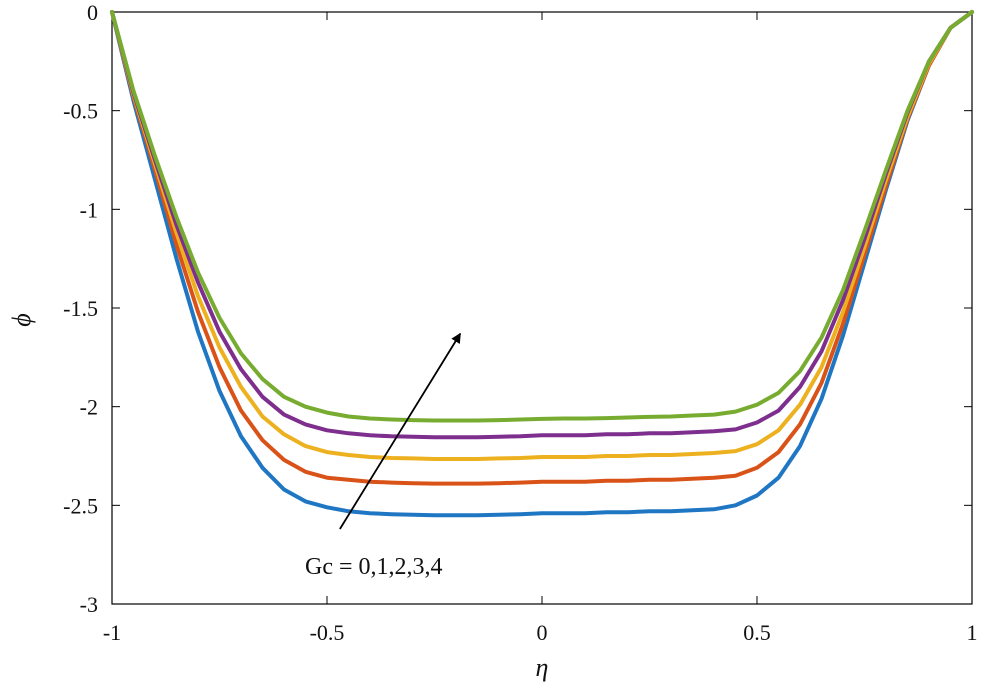  I want to click on y-tick-label: -2.5, so click(80, 505).